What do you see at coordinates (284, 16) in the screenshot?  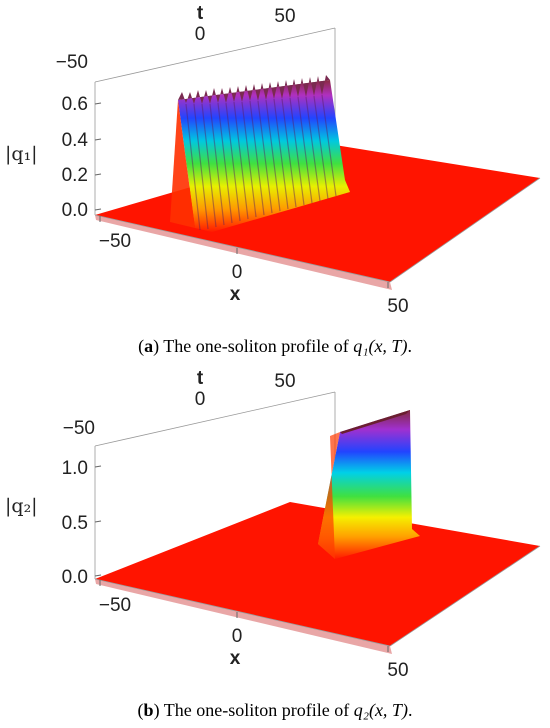 I see `t-tick-a-2: 50` at bounding box center [284, 16].